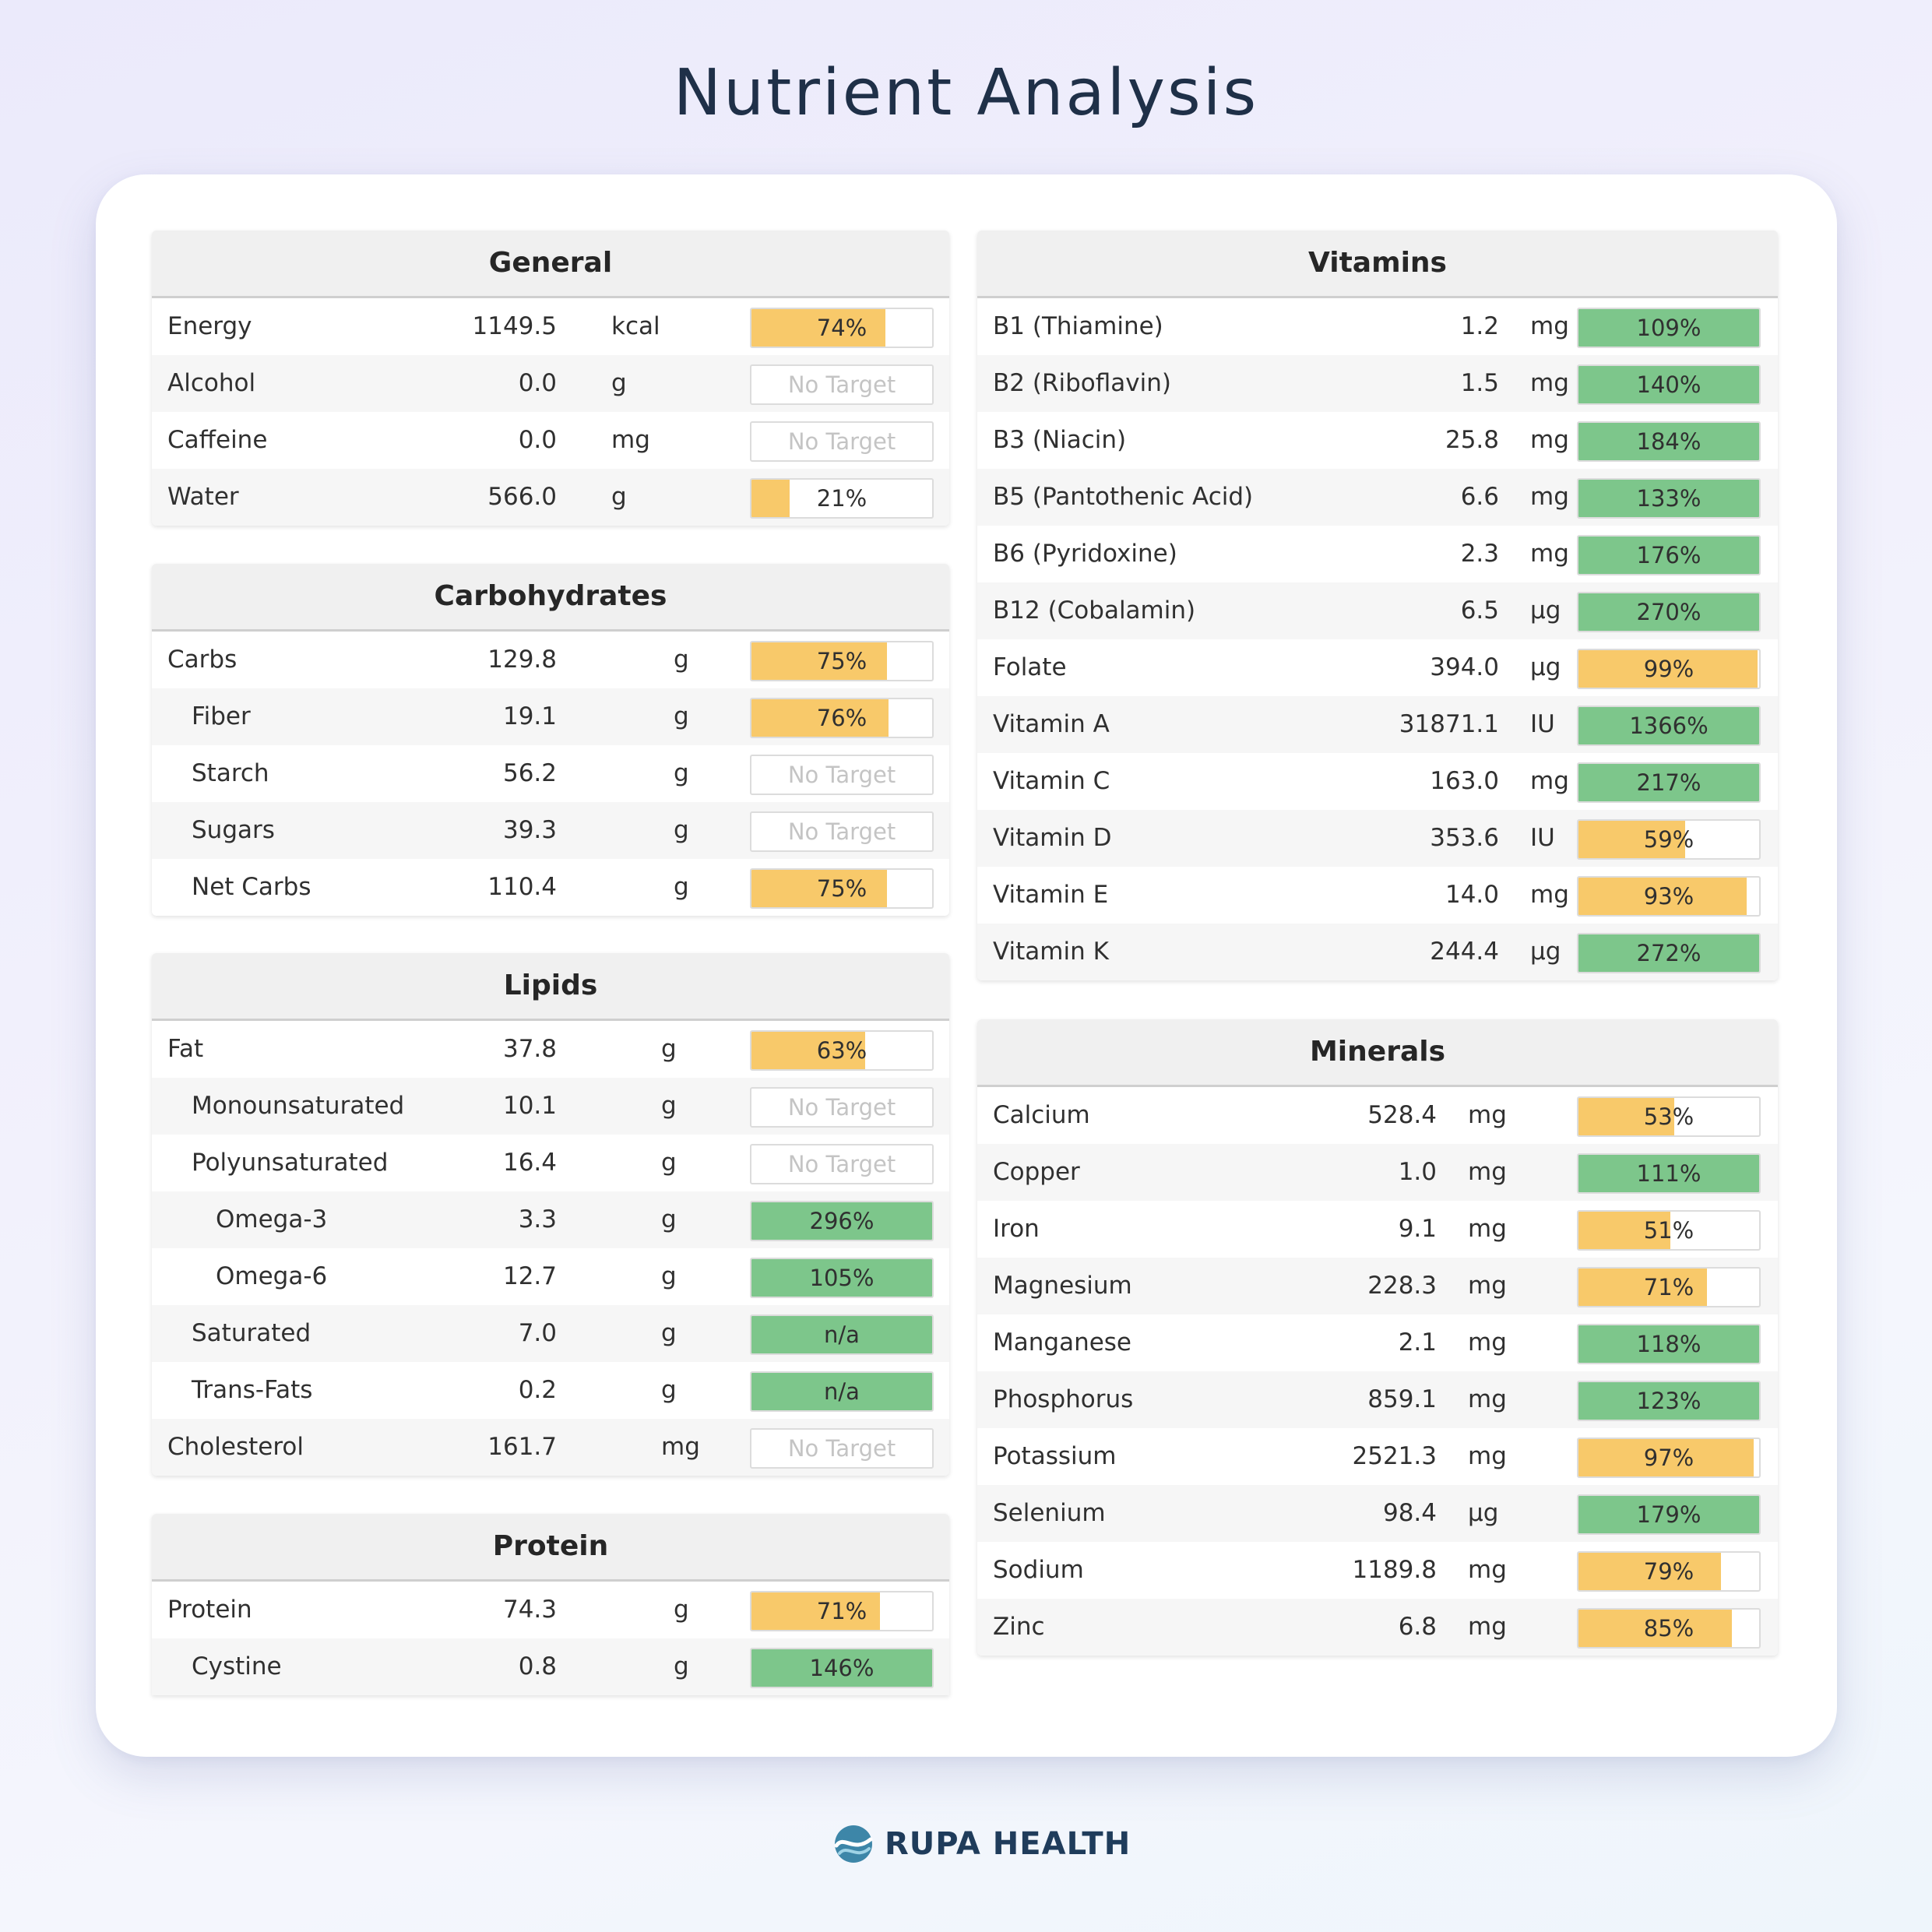 This screenshot has height=1932, width=1932. What do you see at coordinates (841, 775) in the screenshot?
I see `target-percent: No Target` at bounding box center [841, 775].